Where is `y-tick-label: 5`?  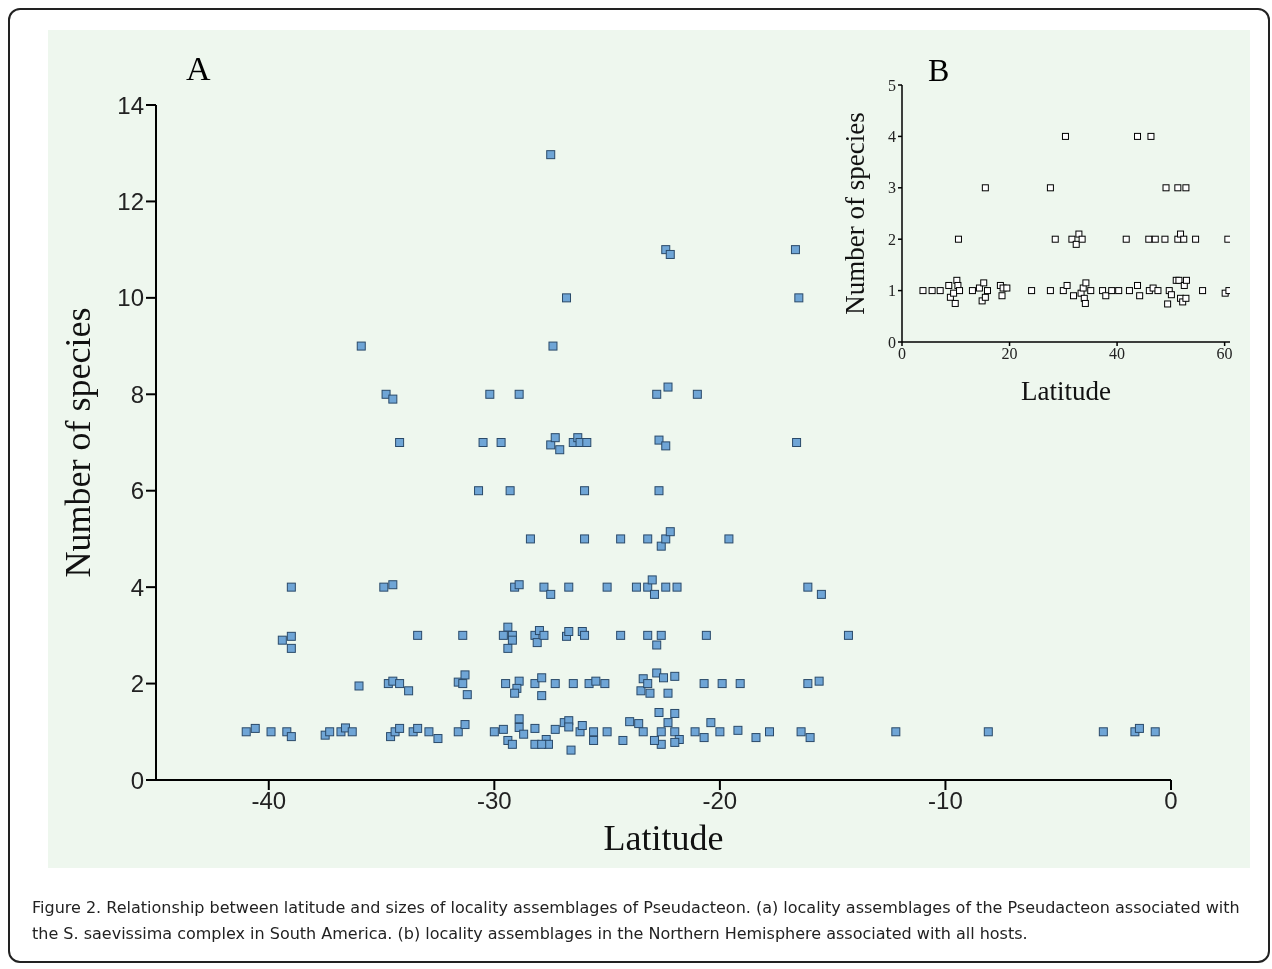
y-tick-label: 5 is located at coordinates (892, 85).